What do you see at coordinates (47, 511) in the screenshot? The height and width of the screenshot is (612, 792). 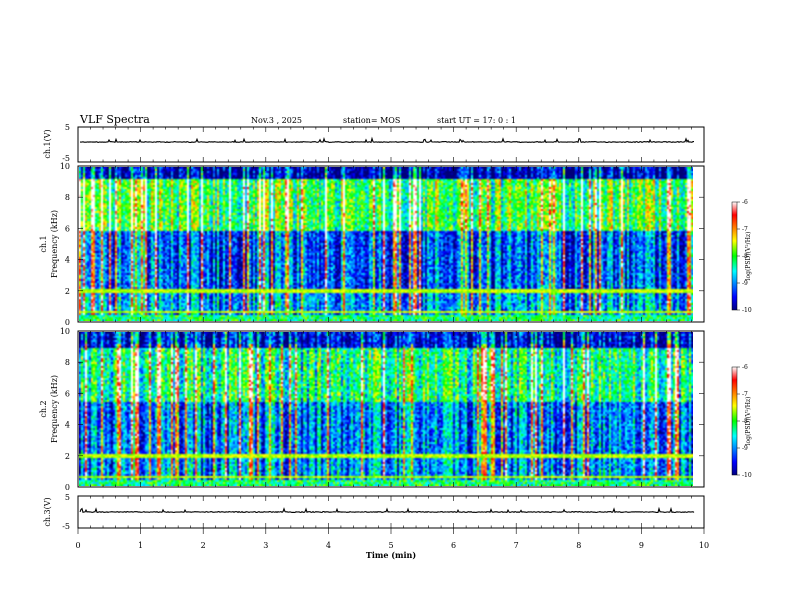 I see `ch3-wave-ylabel: ch.3(V)` at bounding box center [47, 511].